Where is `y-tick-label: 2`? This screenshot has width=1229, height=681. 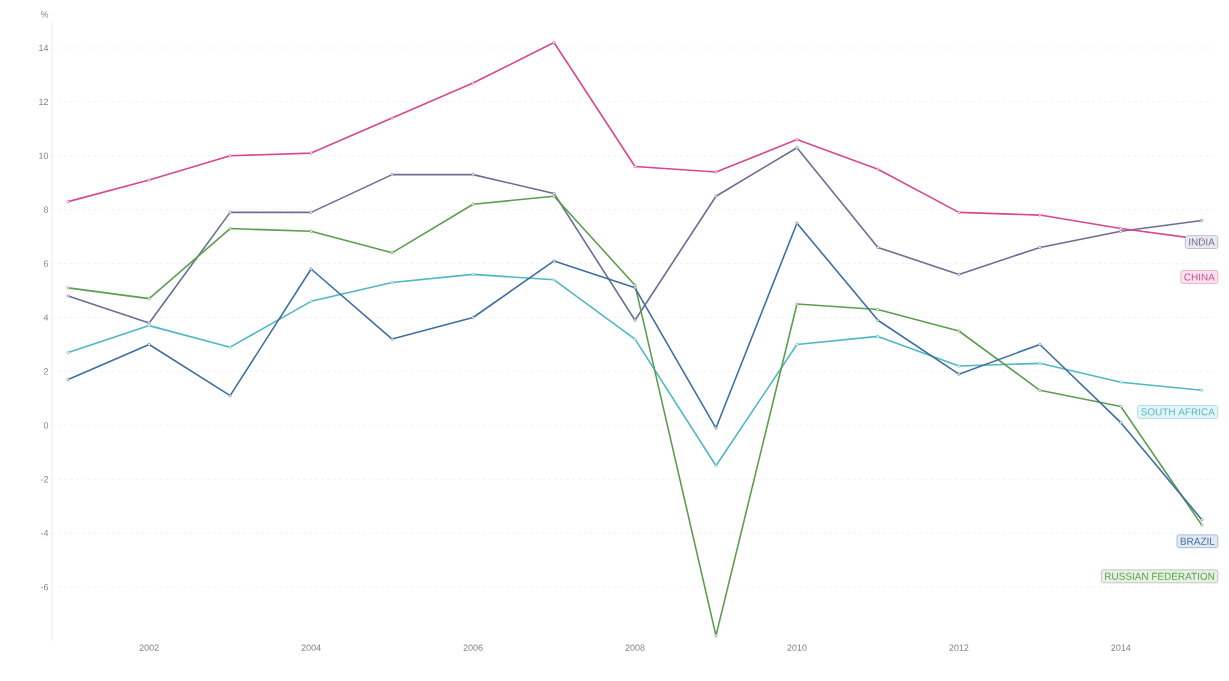
y-tick-label: 2 is located at coordinates (46, 371).